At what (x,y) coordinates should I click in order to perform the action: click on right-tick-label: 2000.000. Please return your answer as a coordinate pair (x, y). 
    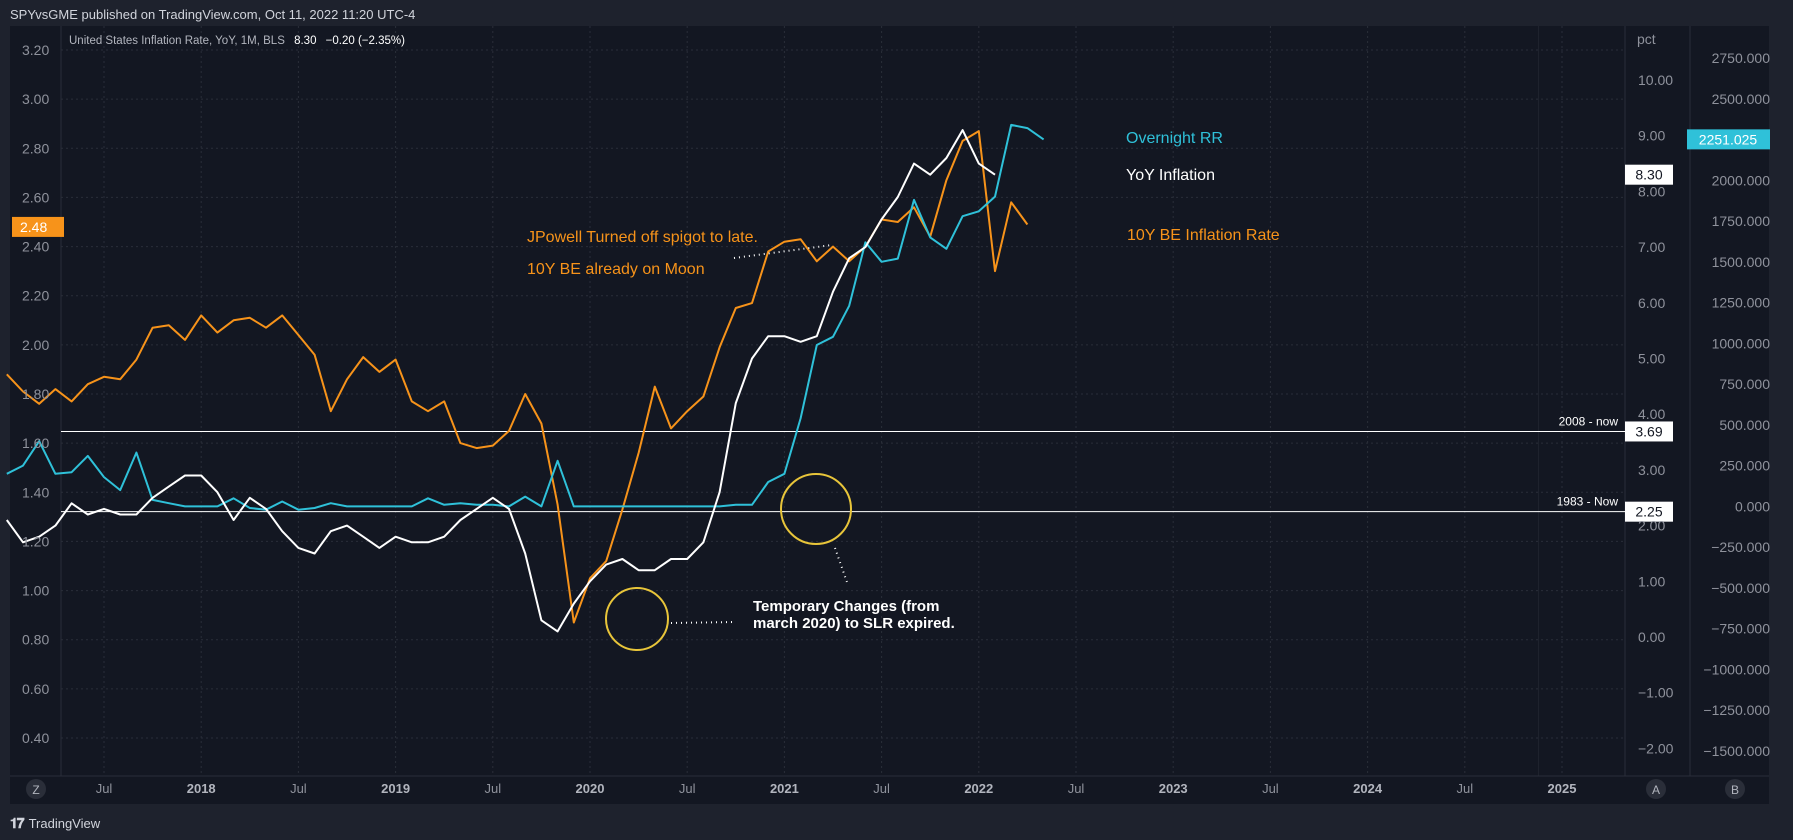
    Looking at the image, I should click on (1741, 180).